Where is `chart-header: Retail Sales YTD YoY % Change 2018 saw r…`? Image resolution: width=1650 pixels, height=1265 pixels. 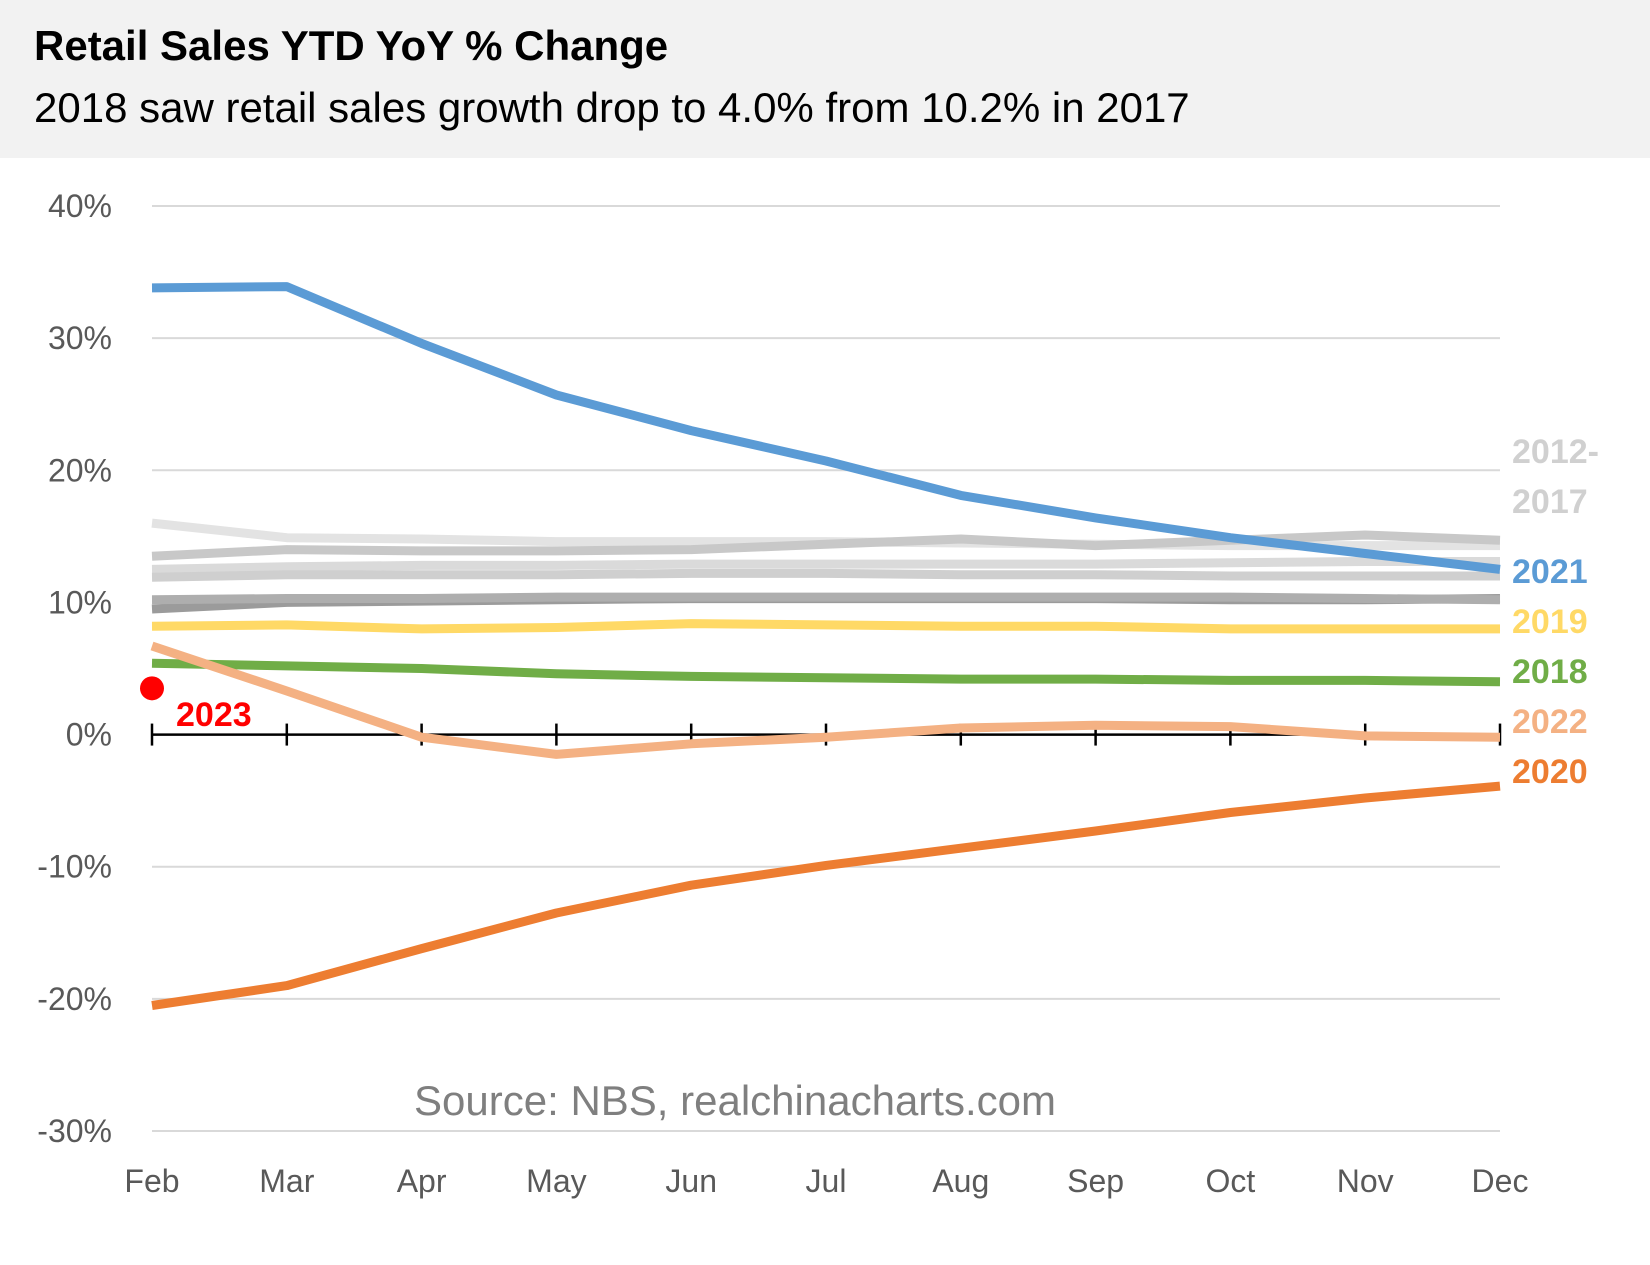
chart-header: Retail Sales YTD YoY % Change 2018 saw r… is located at coordinates (825, 79).